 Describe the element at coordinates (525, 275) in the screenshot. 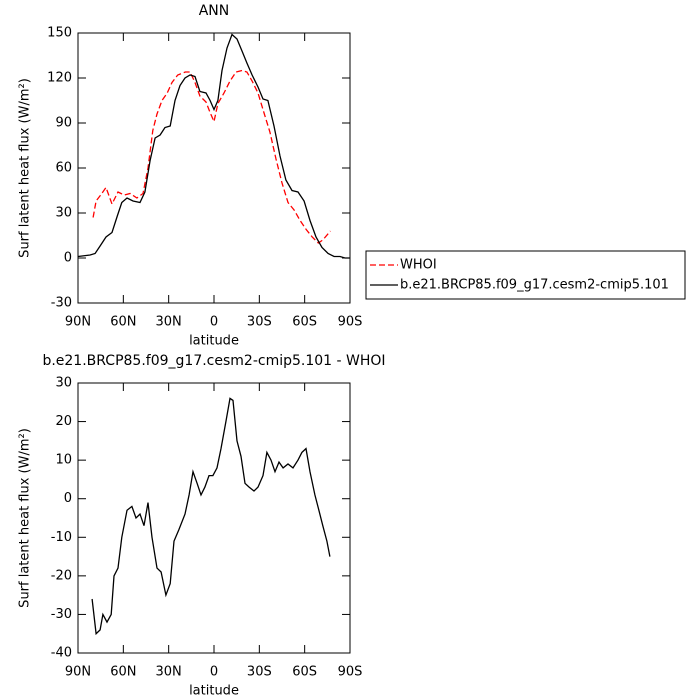

I see `legend-box` at that location.